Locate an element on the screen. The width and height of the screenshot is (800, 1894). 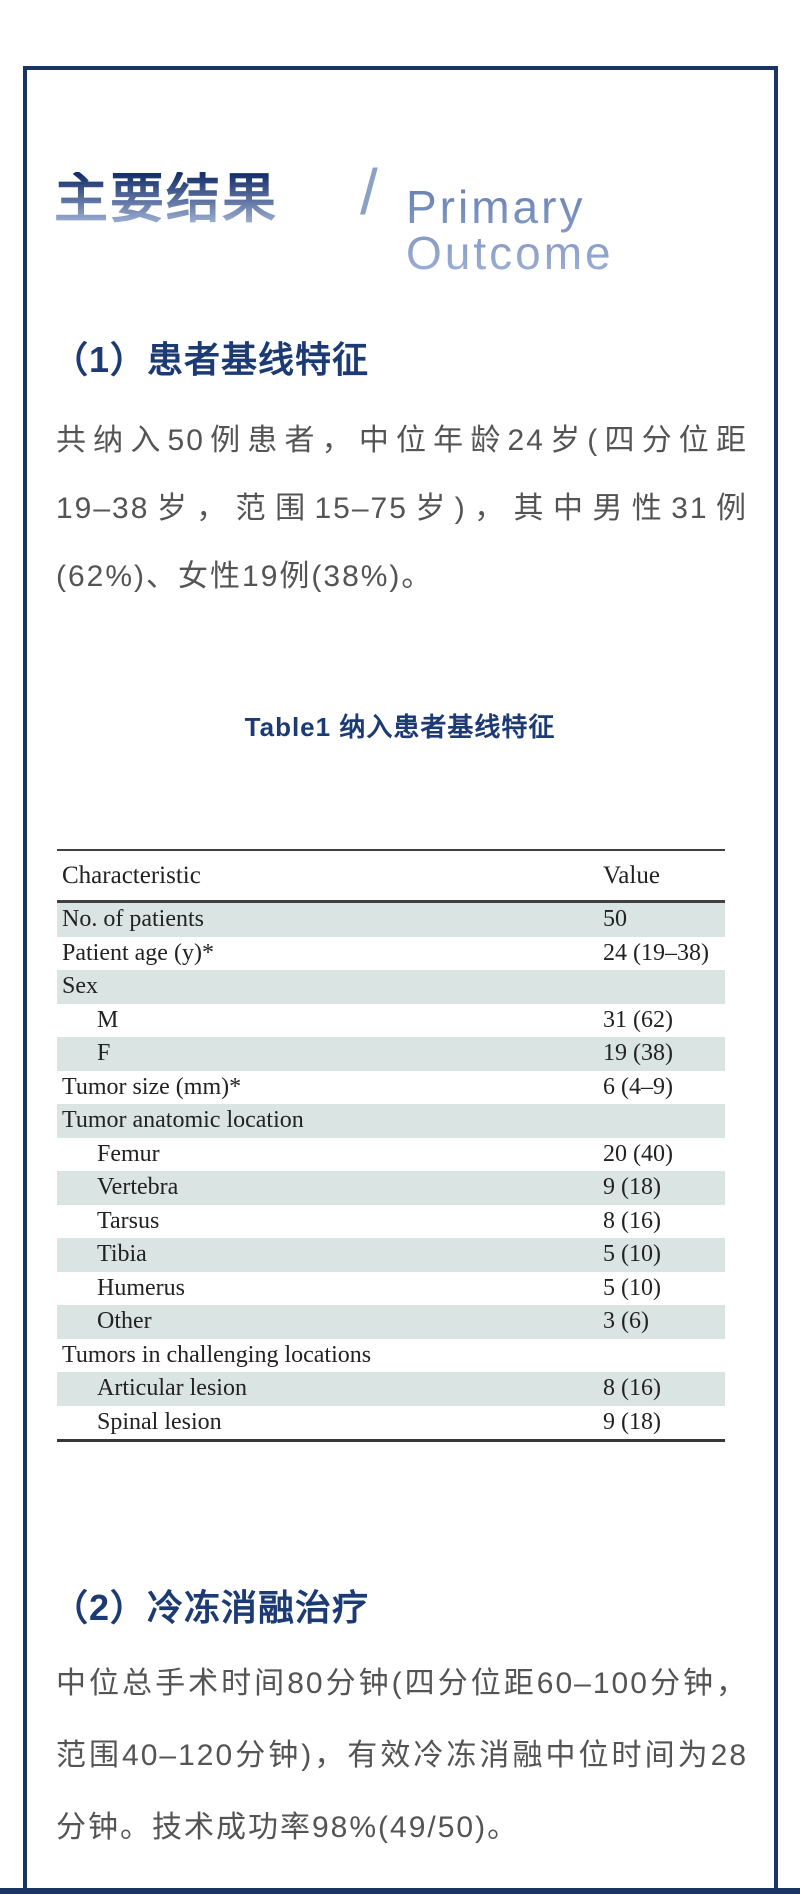
section-1-heading: （1）患者基线特征 is located at coordinates (211, 359).